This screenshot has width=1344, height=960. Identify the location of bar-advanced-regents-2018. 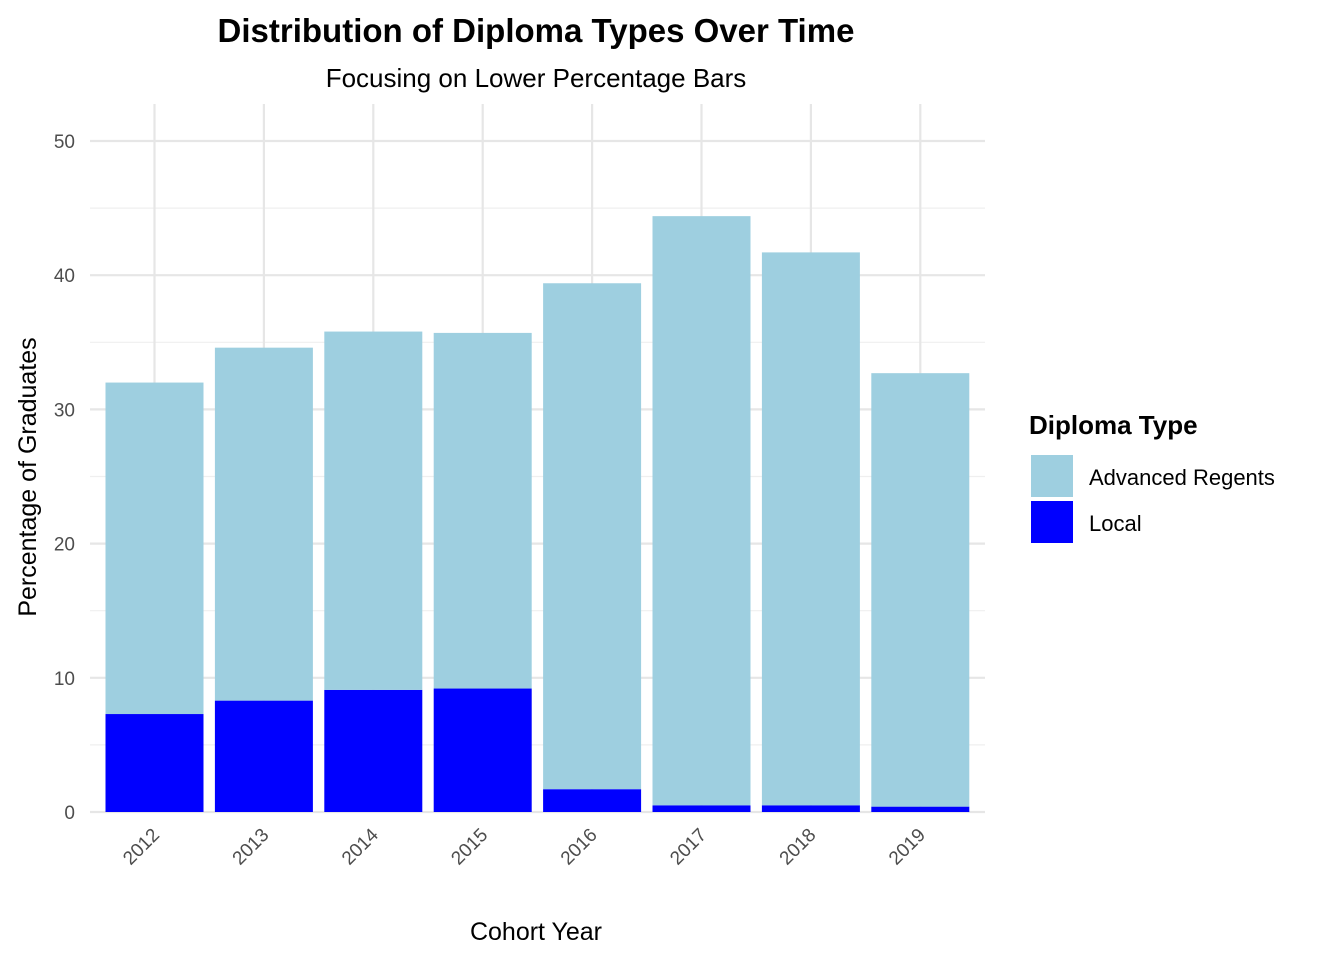
(810, 529).